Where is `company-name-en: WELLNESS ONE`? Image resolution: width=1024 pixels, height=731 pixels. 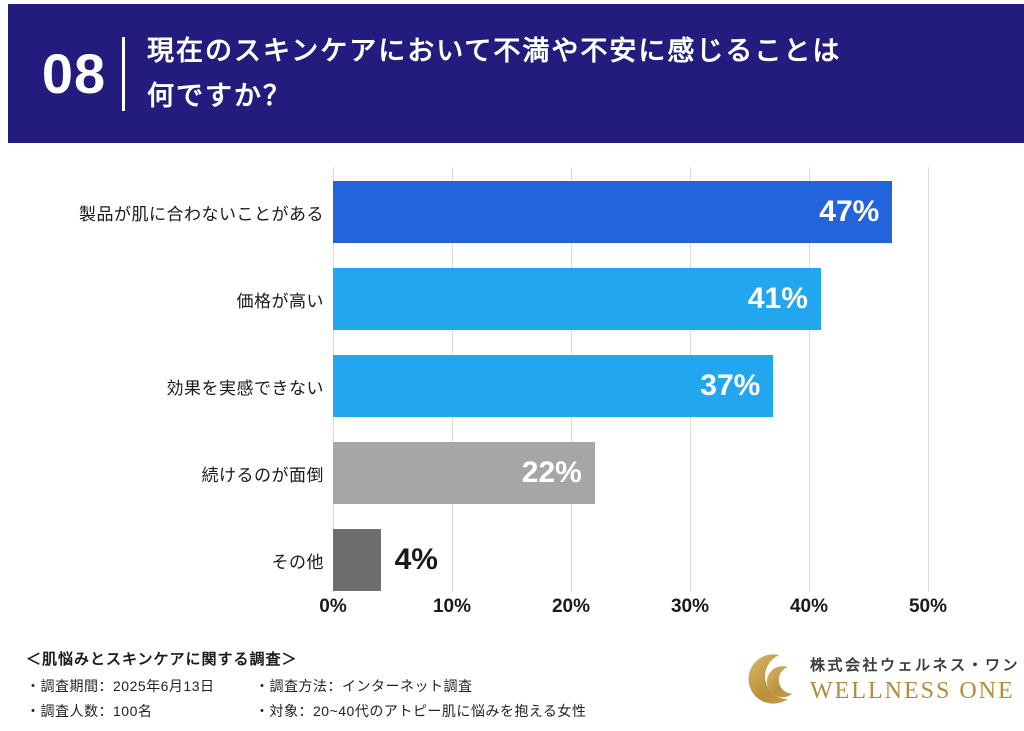
company-name-en: WELLNESS ONE is located at coordinates (912, 690).